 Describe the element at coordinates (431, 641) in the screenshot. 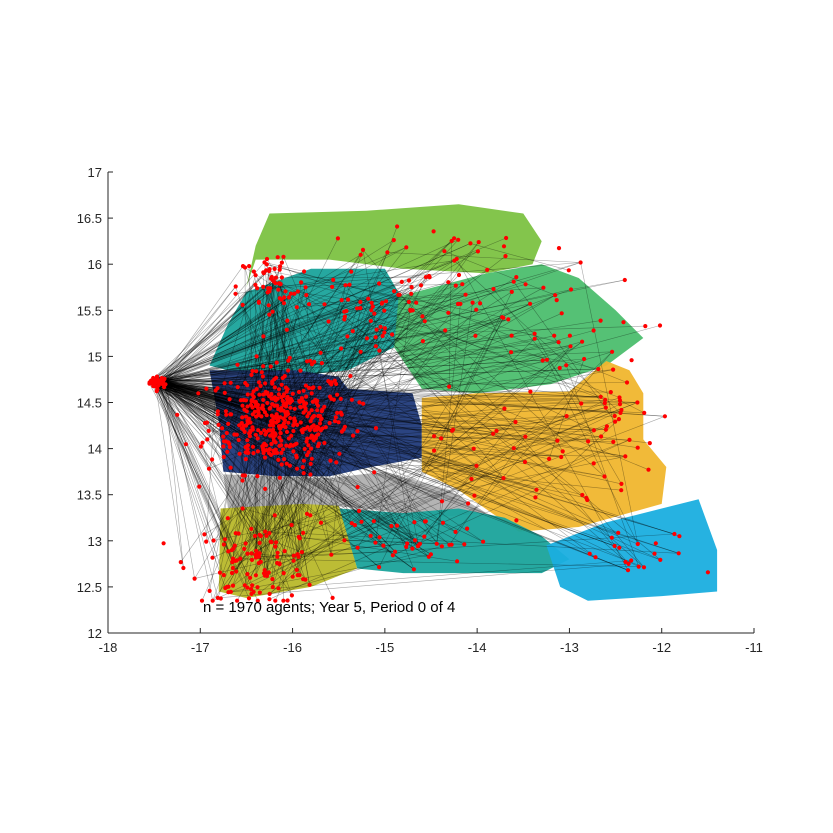

I see `x-ticks: -18 -17 -16 -15 -14 -13 -12 -11` at that location.